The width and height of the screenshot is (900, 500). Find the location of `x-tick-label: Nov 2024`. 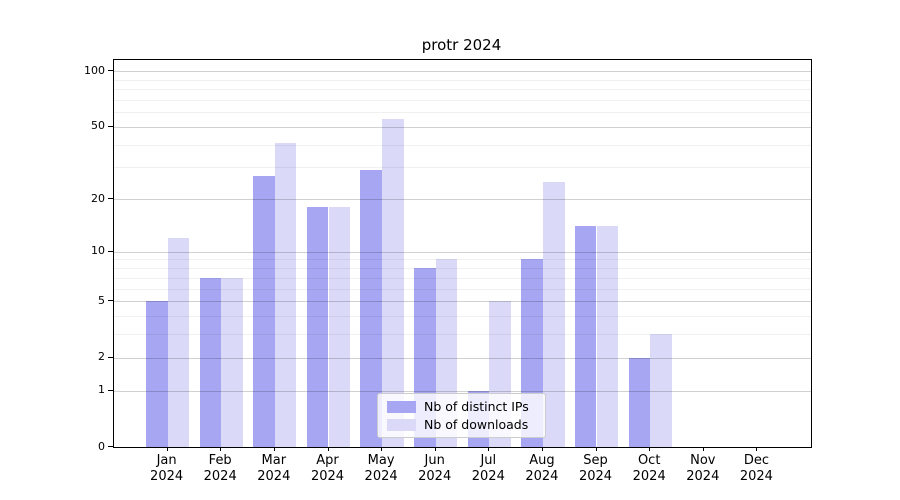

x-tick-label: Nov 2024 is located at coordinates (703, 468).